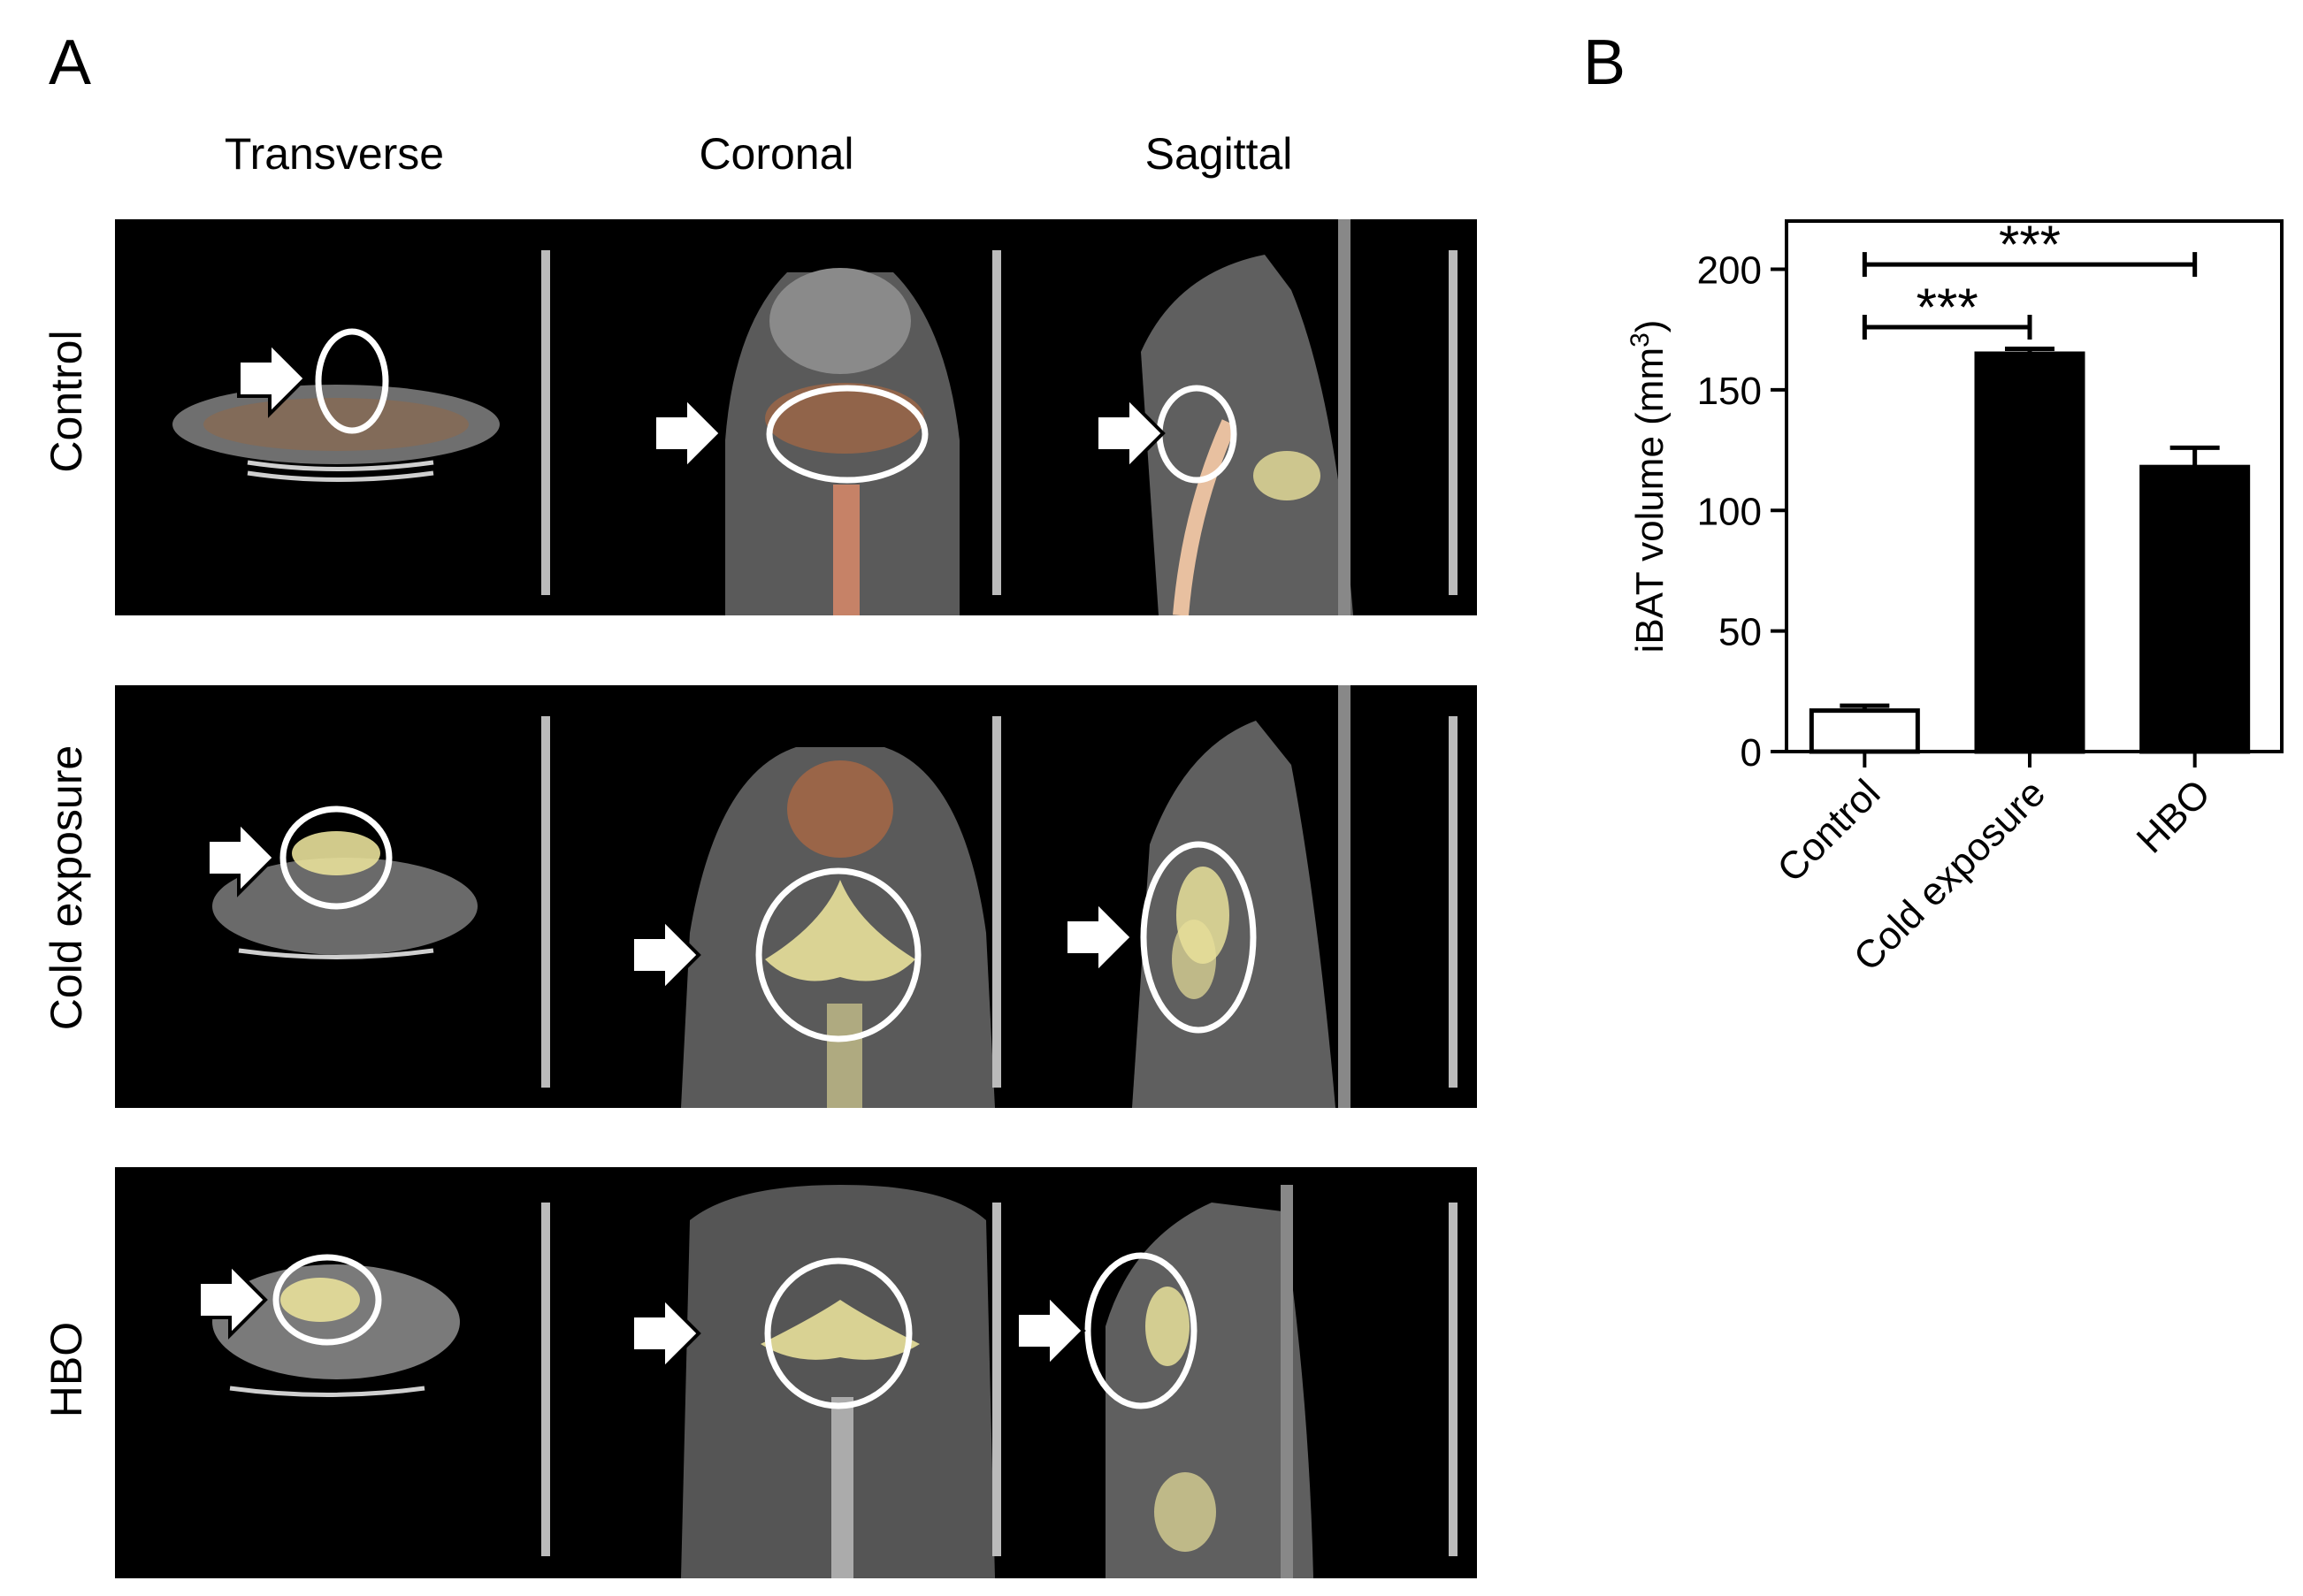 This screenshot has width=2303, height=1596. I want to click on bar-hbo, so click(2195, 609).